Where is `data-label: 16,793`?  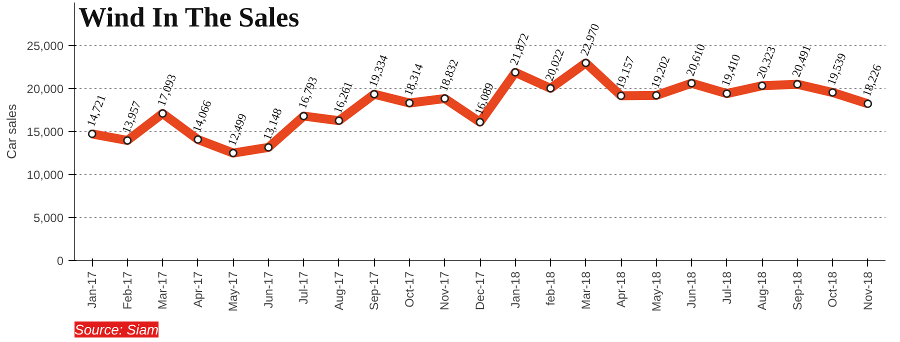
data-label: 16,793 is located at coordinates (307, 92).